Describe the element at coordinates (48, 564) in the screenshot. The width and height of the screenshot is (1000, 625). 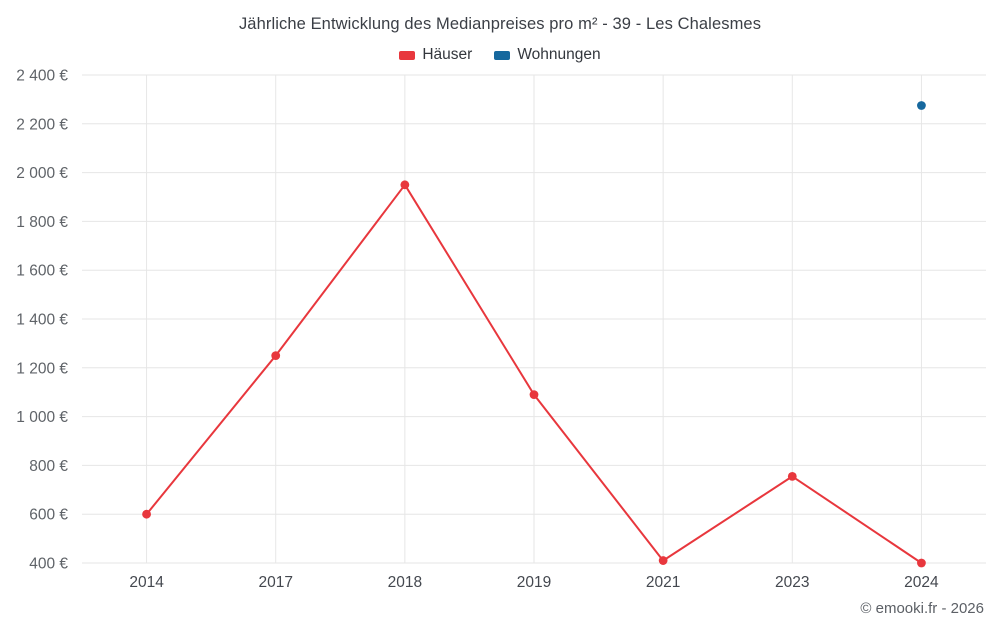
I see `y-axis-tick-label: 400 €` at that location.